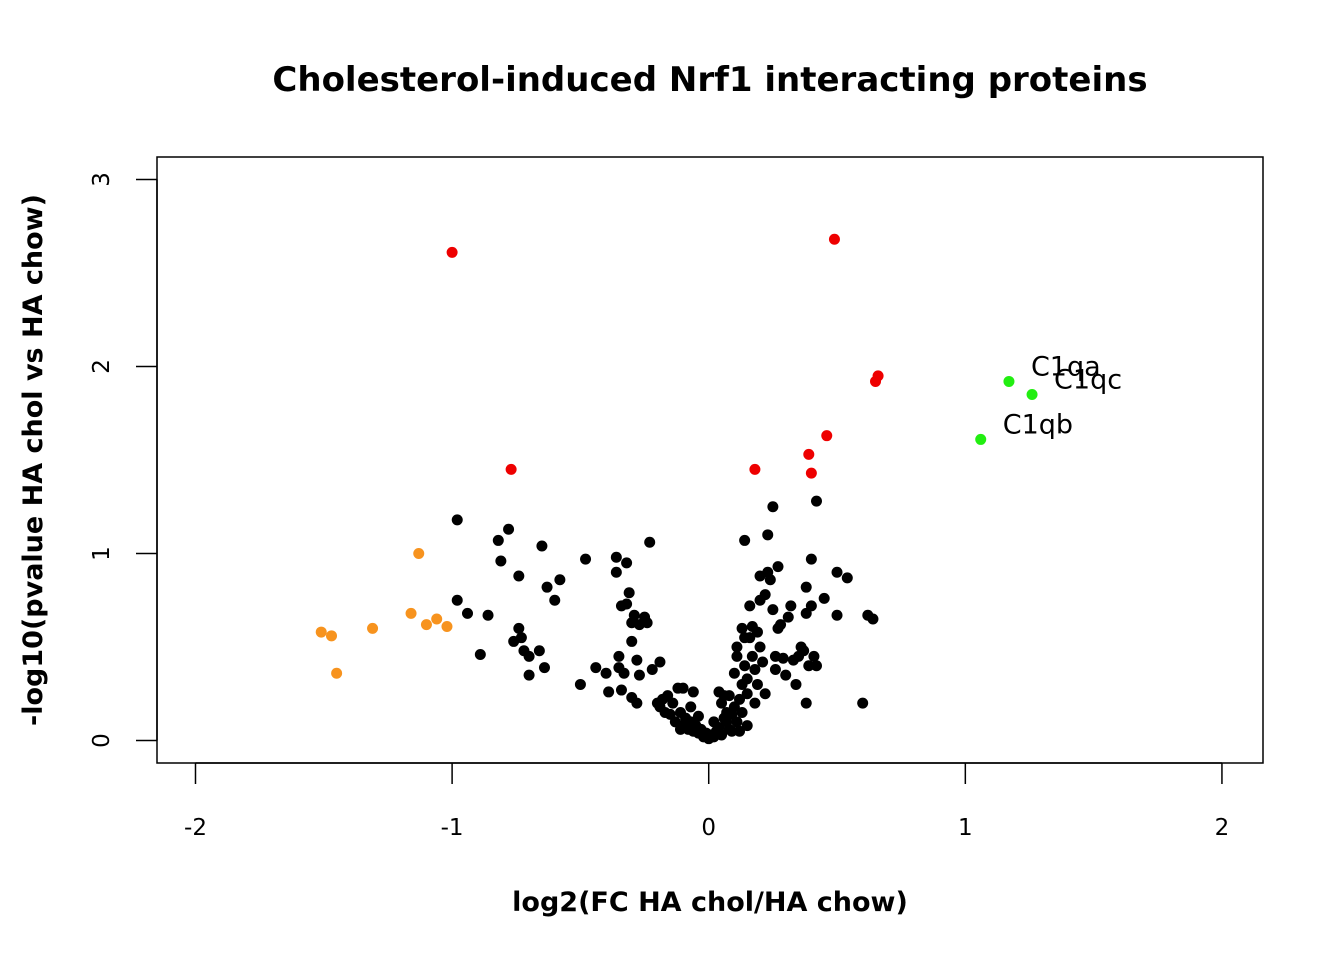  I want to click on x-axis-label: log2(FC HA chol/HA chow), so click(710, 902).